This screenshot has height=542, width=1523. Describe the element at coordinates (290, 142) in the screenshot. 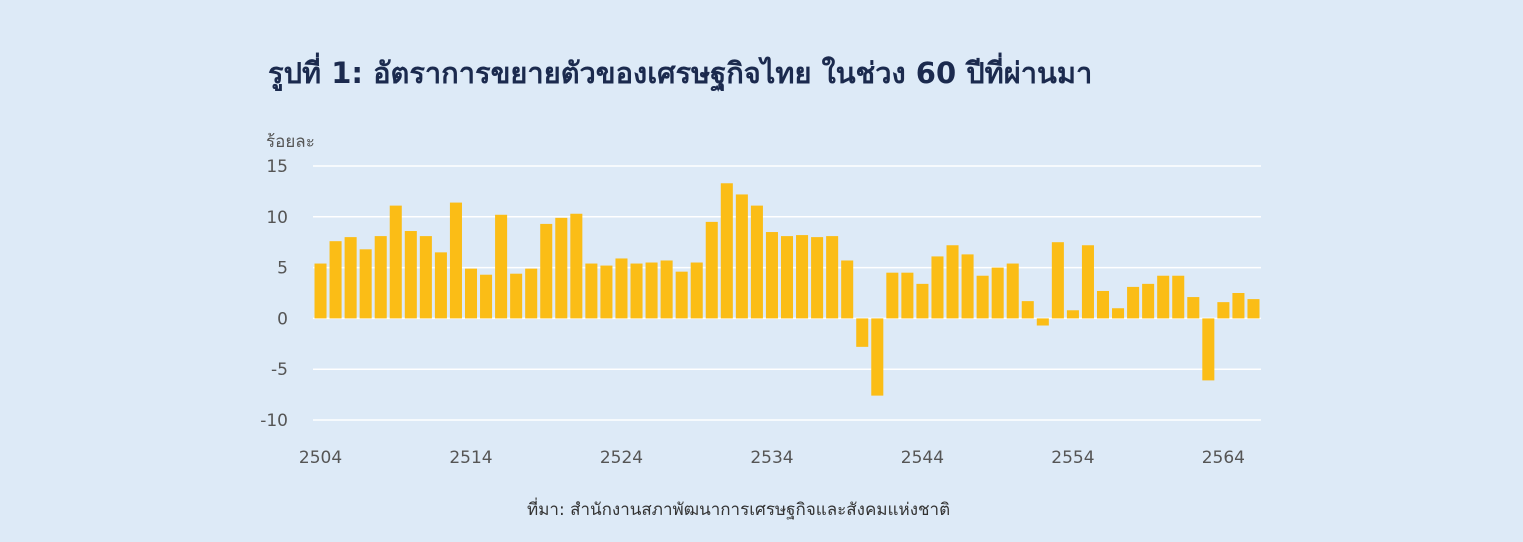

I see `y-axis-label: ร้อยละ` at that location.